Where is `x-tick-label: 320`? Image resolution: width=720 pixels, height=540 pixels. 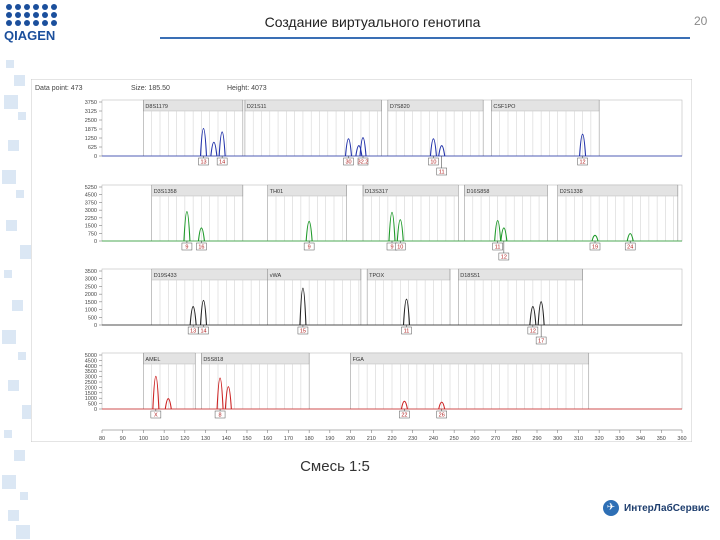 x-tick-label: 320 is located at coordinates (599, 439).